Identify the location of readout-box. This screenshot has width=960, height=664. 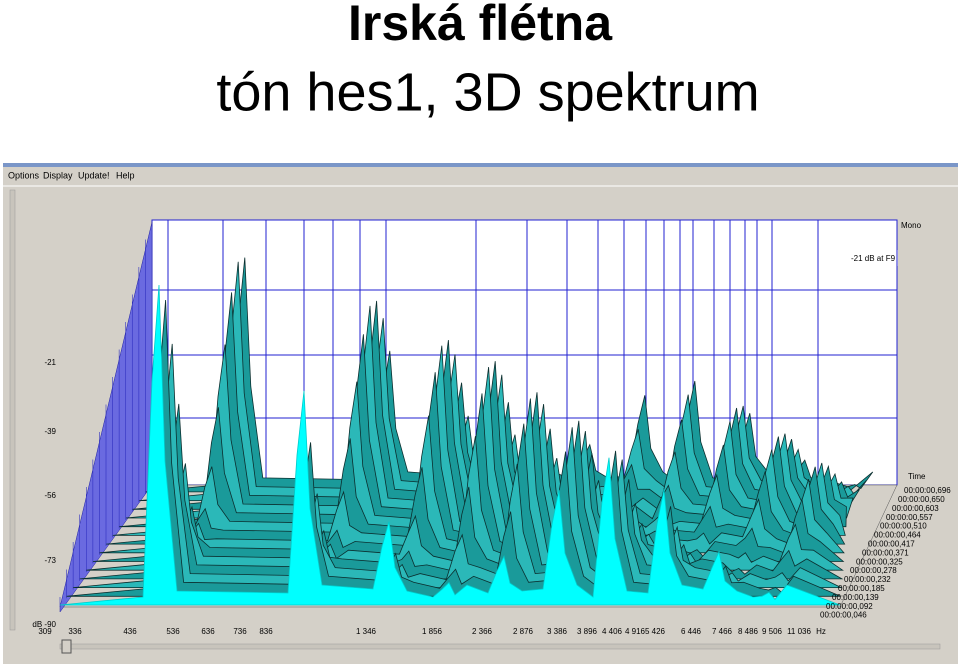
(870, 258).